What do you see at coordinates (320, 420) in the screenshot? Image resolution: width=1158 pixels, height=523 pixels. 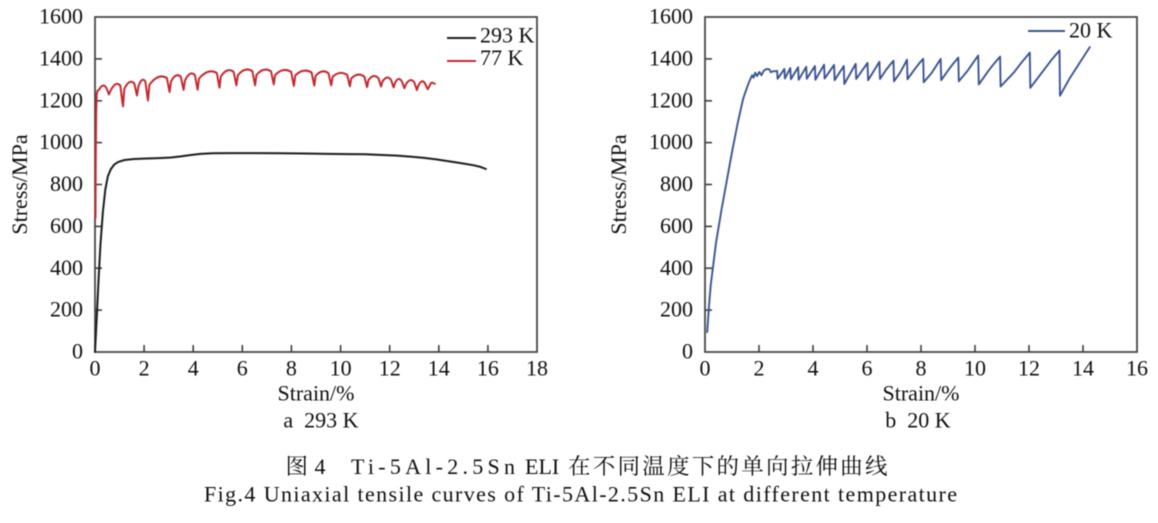 I see `svg-text: a 293 K` at bounding box center [320, 420].